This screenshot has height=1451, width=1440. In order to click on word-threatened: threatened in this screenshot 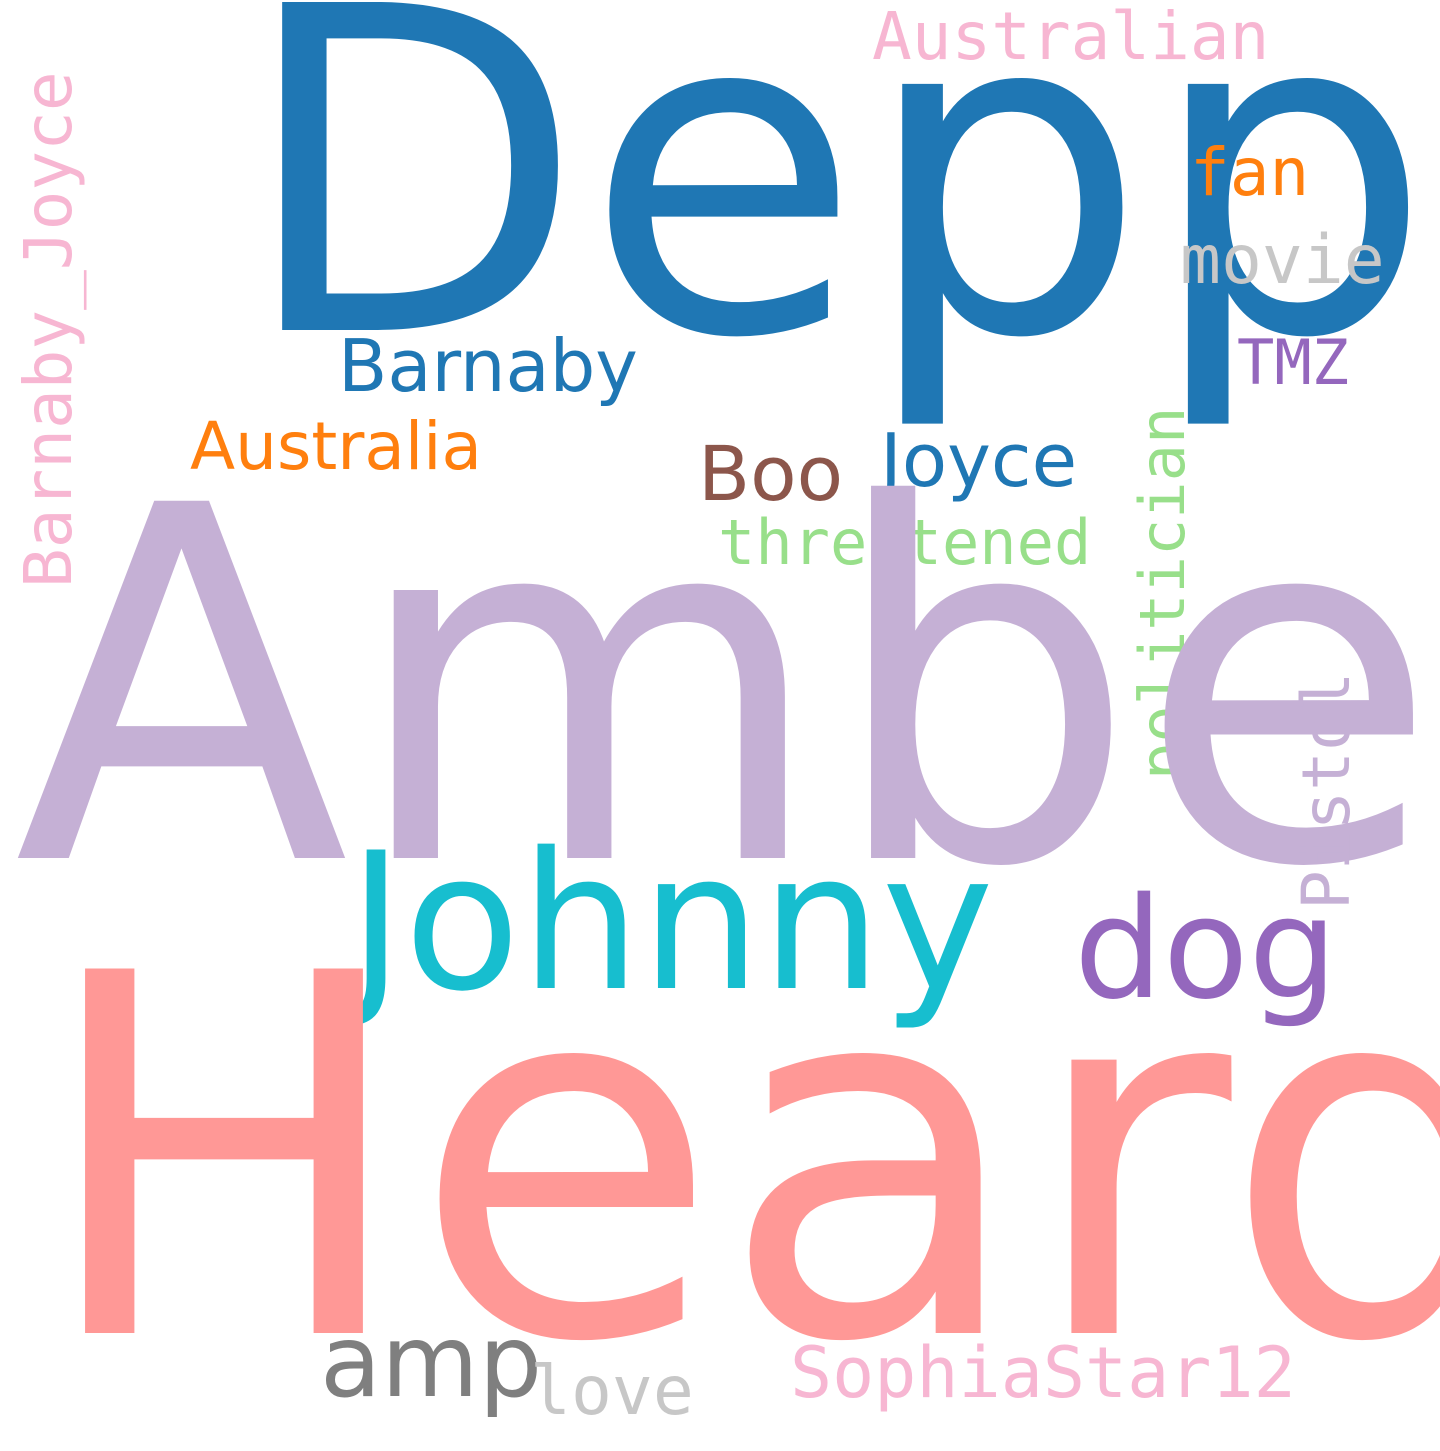, I will do `click(905, 542)`.